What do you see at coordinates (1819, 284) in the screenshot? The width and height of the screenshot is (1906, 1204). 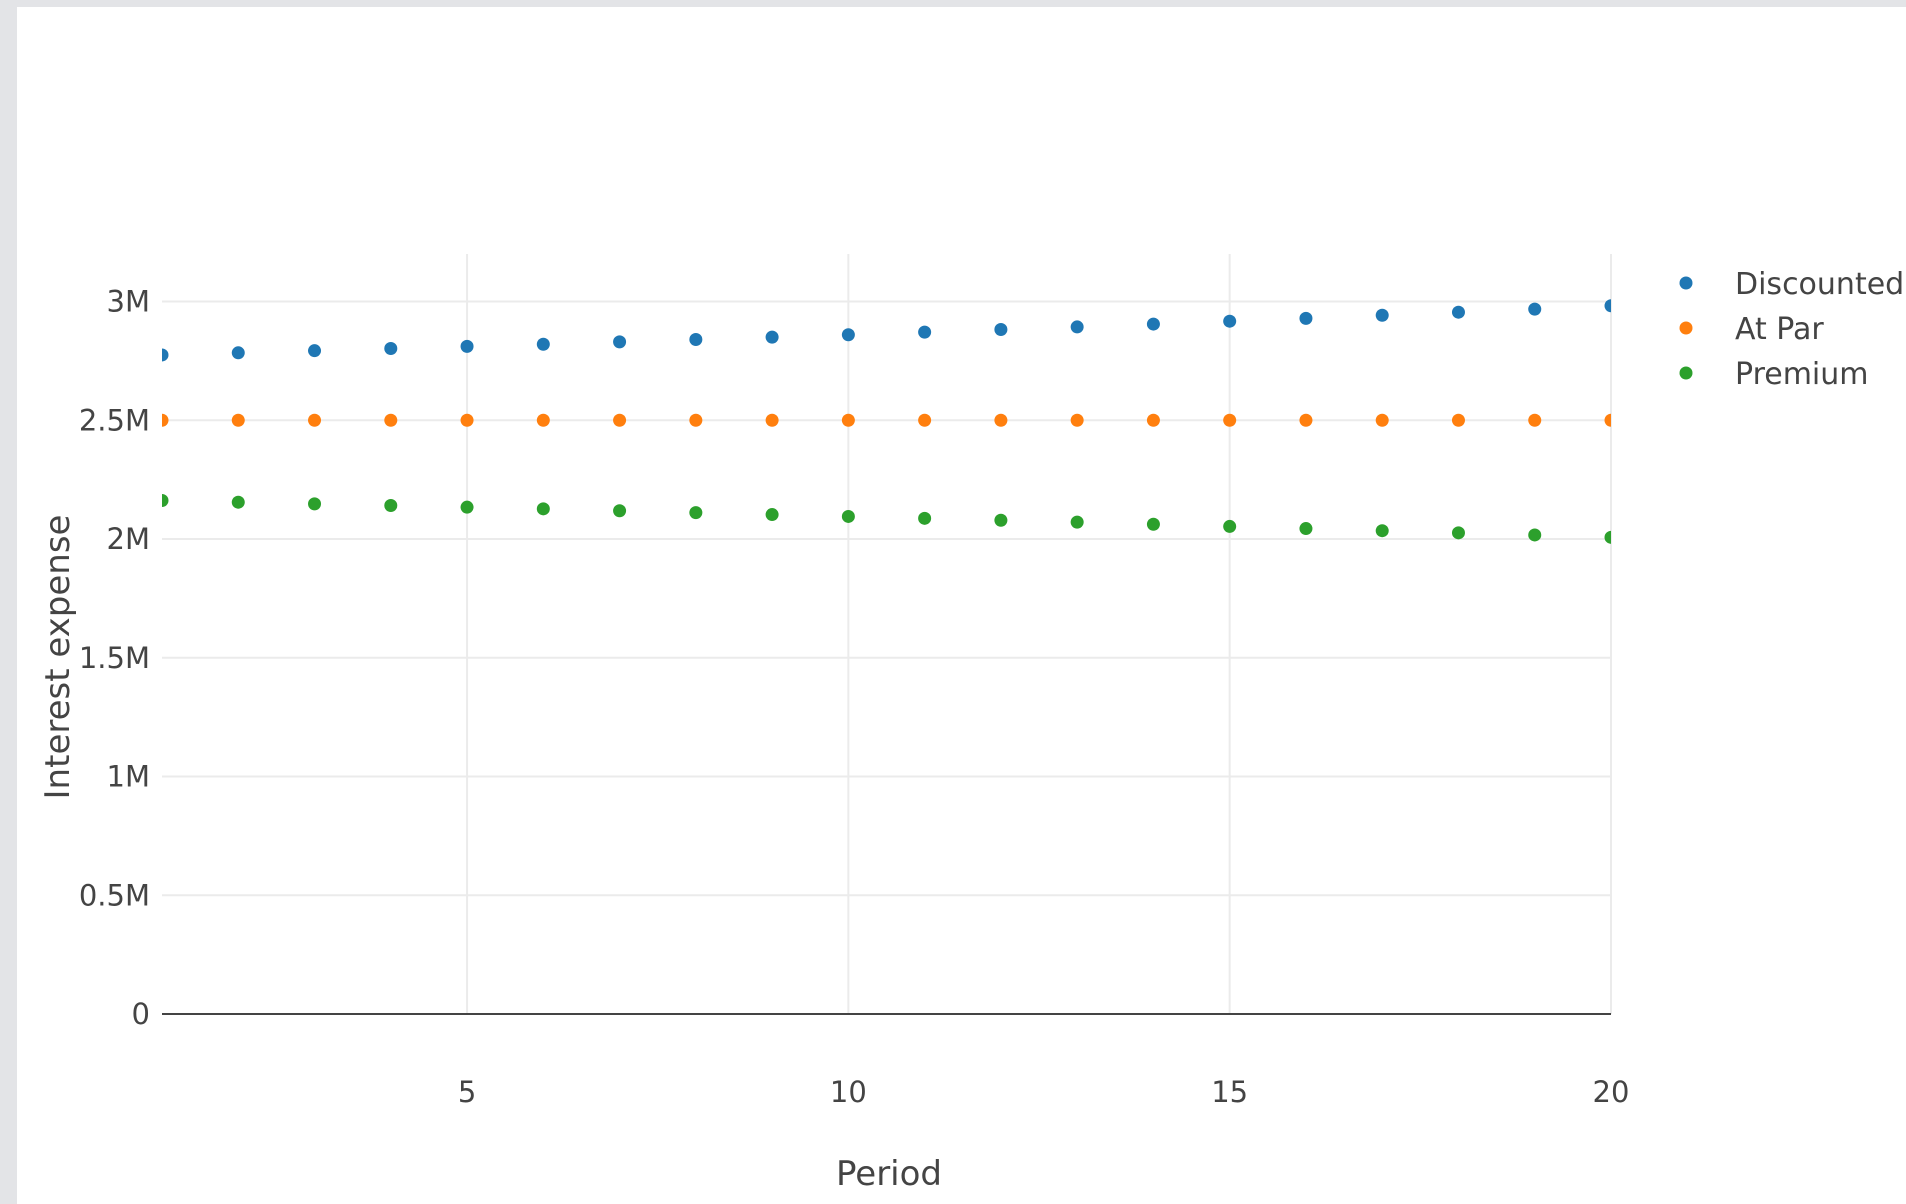 I see `legend-label: Discounted` at bounding box center [1819, 284].